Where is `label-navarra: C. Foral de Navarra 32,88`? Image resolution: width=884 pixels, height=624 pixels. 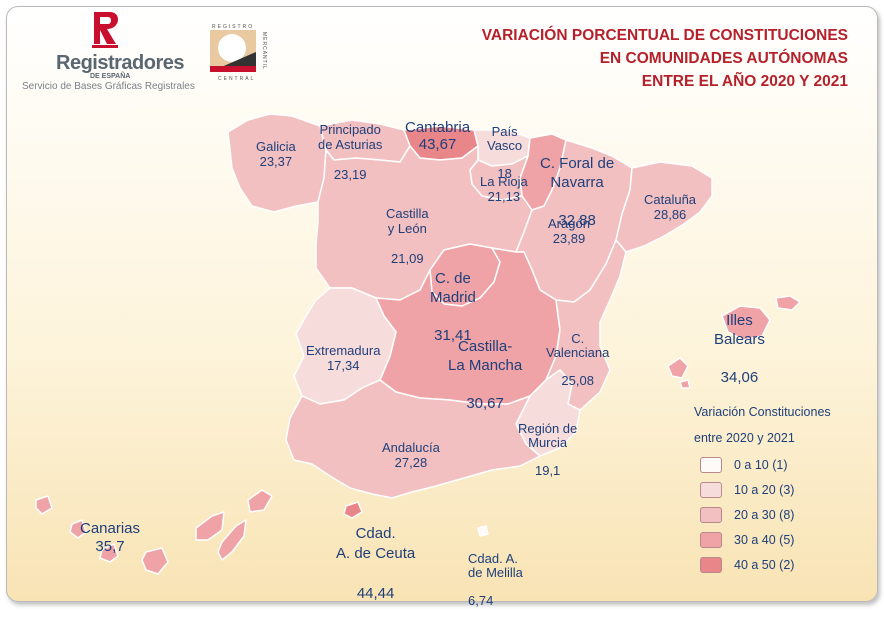 label-navarra: C. Foral de Navarra 32,88 is located at coordinates (577, 192).